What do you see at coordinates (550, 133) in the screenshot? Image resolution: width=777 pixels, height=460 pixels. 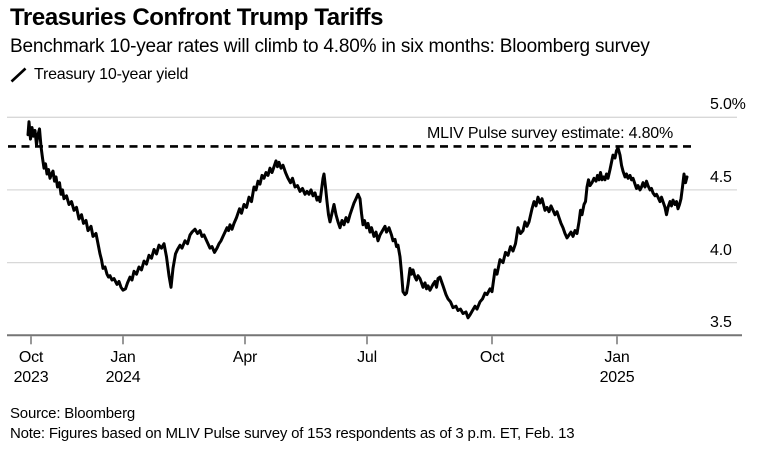 I see `survey-estimate-annotation: MLIV Pulse survey estimate: 4.80%` at bounding box center [550, 133].